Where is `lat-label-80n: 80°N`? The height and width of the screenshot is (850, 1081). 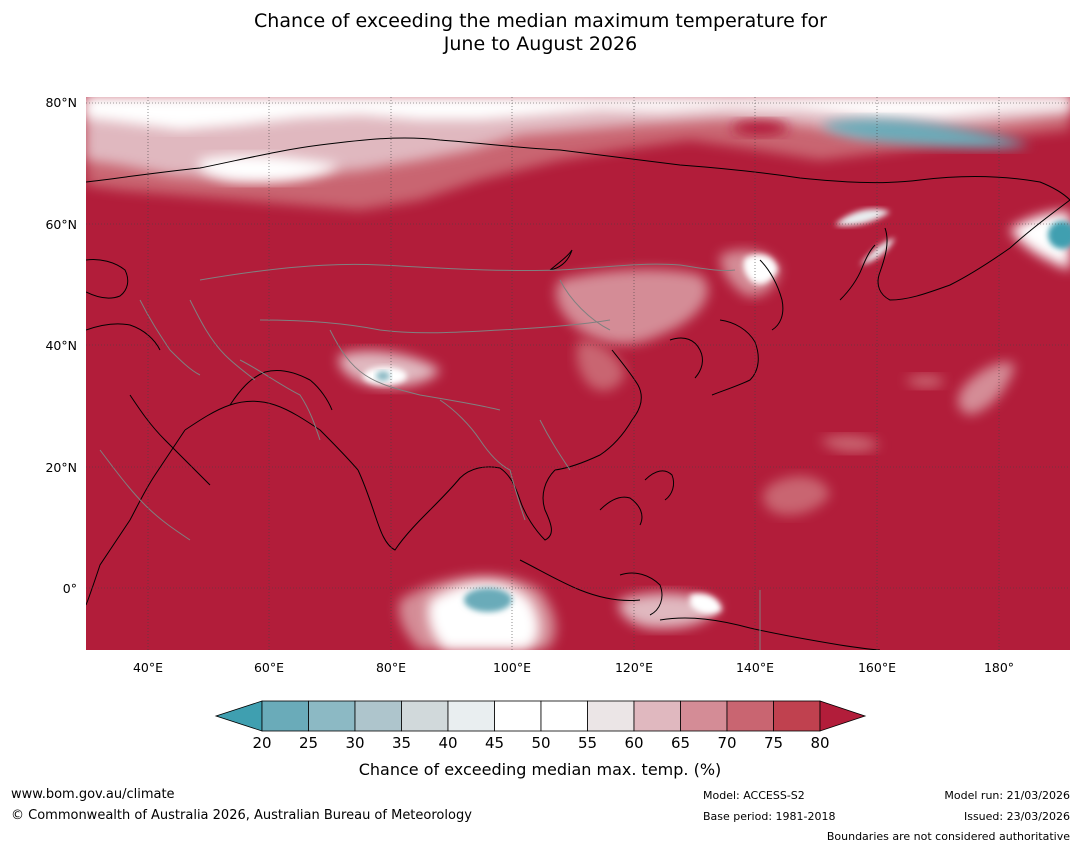 lat-label-80n: 80°N is located at coordinates (61, 102).